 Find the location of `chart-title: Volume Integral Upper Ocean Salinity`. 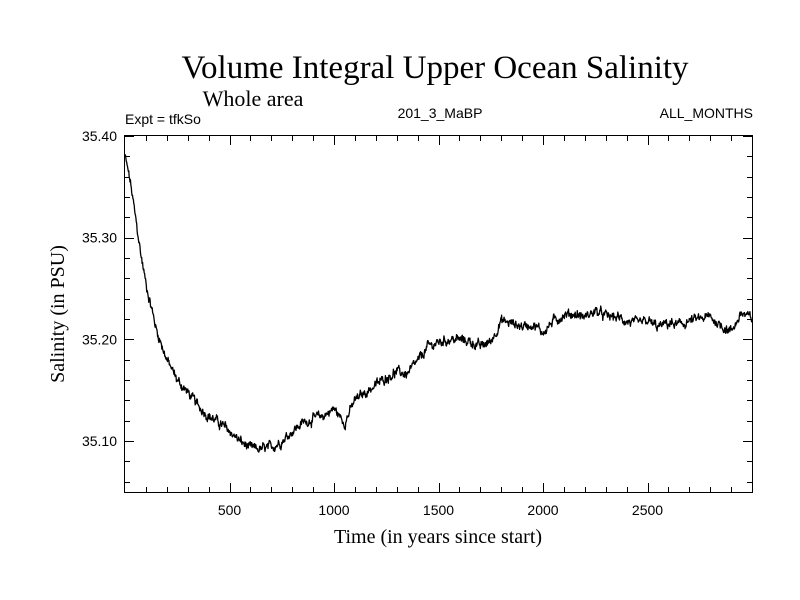

chart-title: Volume Integral Upper Ocean Salinity is located at coordinates (435, 68).